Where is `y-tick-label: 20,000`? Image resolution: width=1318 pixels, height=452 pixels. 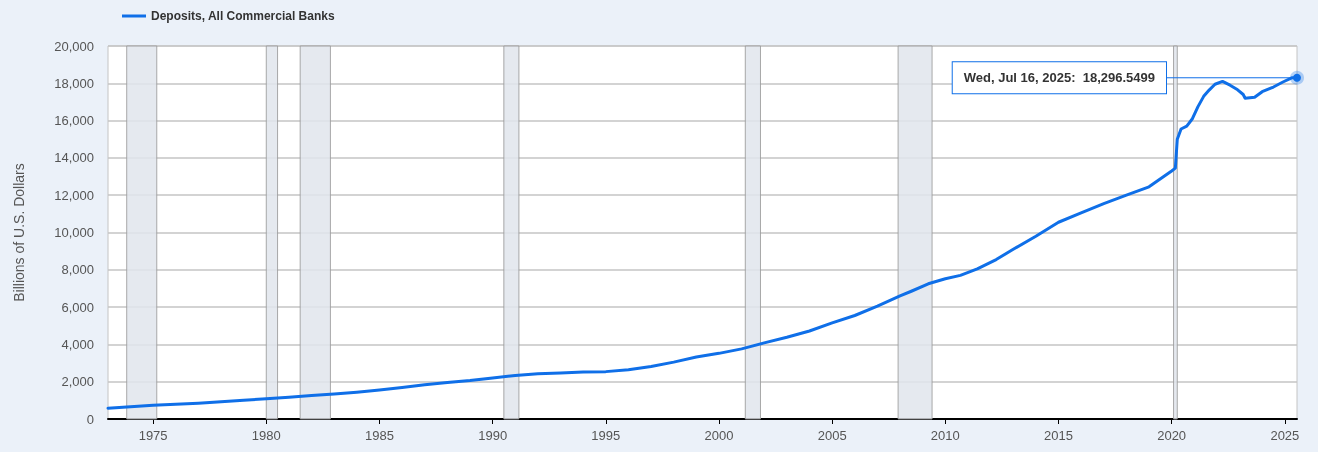 y-tick-label: 20,000 is located at coordinates (74, 46).